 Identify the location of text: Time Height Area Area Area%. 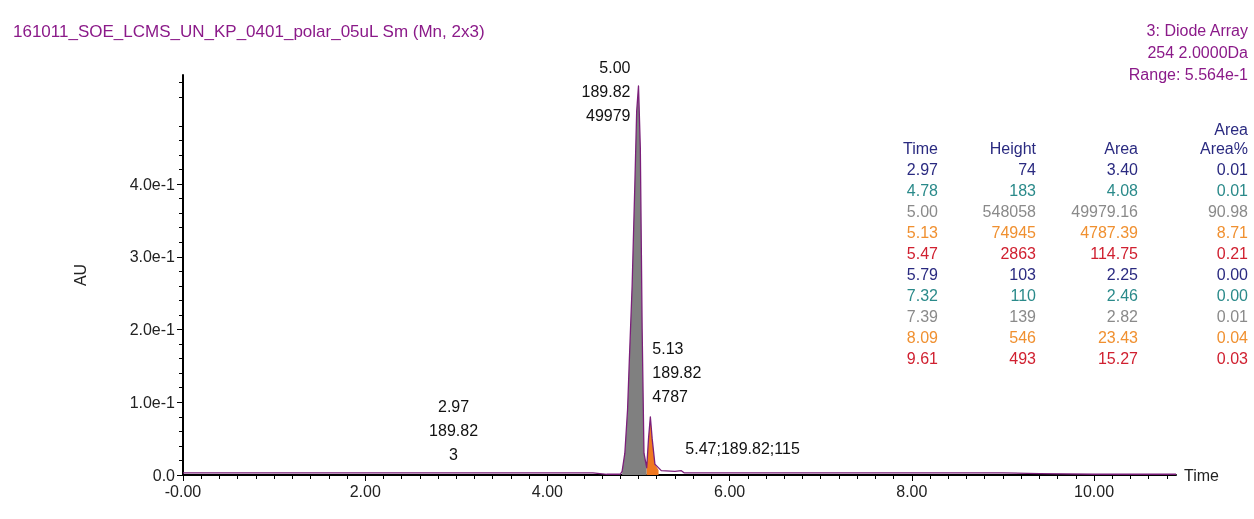
(1075, 139).